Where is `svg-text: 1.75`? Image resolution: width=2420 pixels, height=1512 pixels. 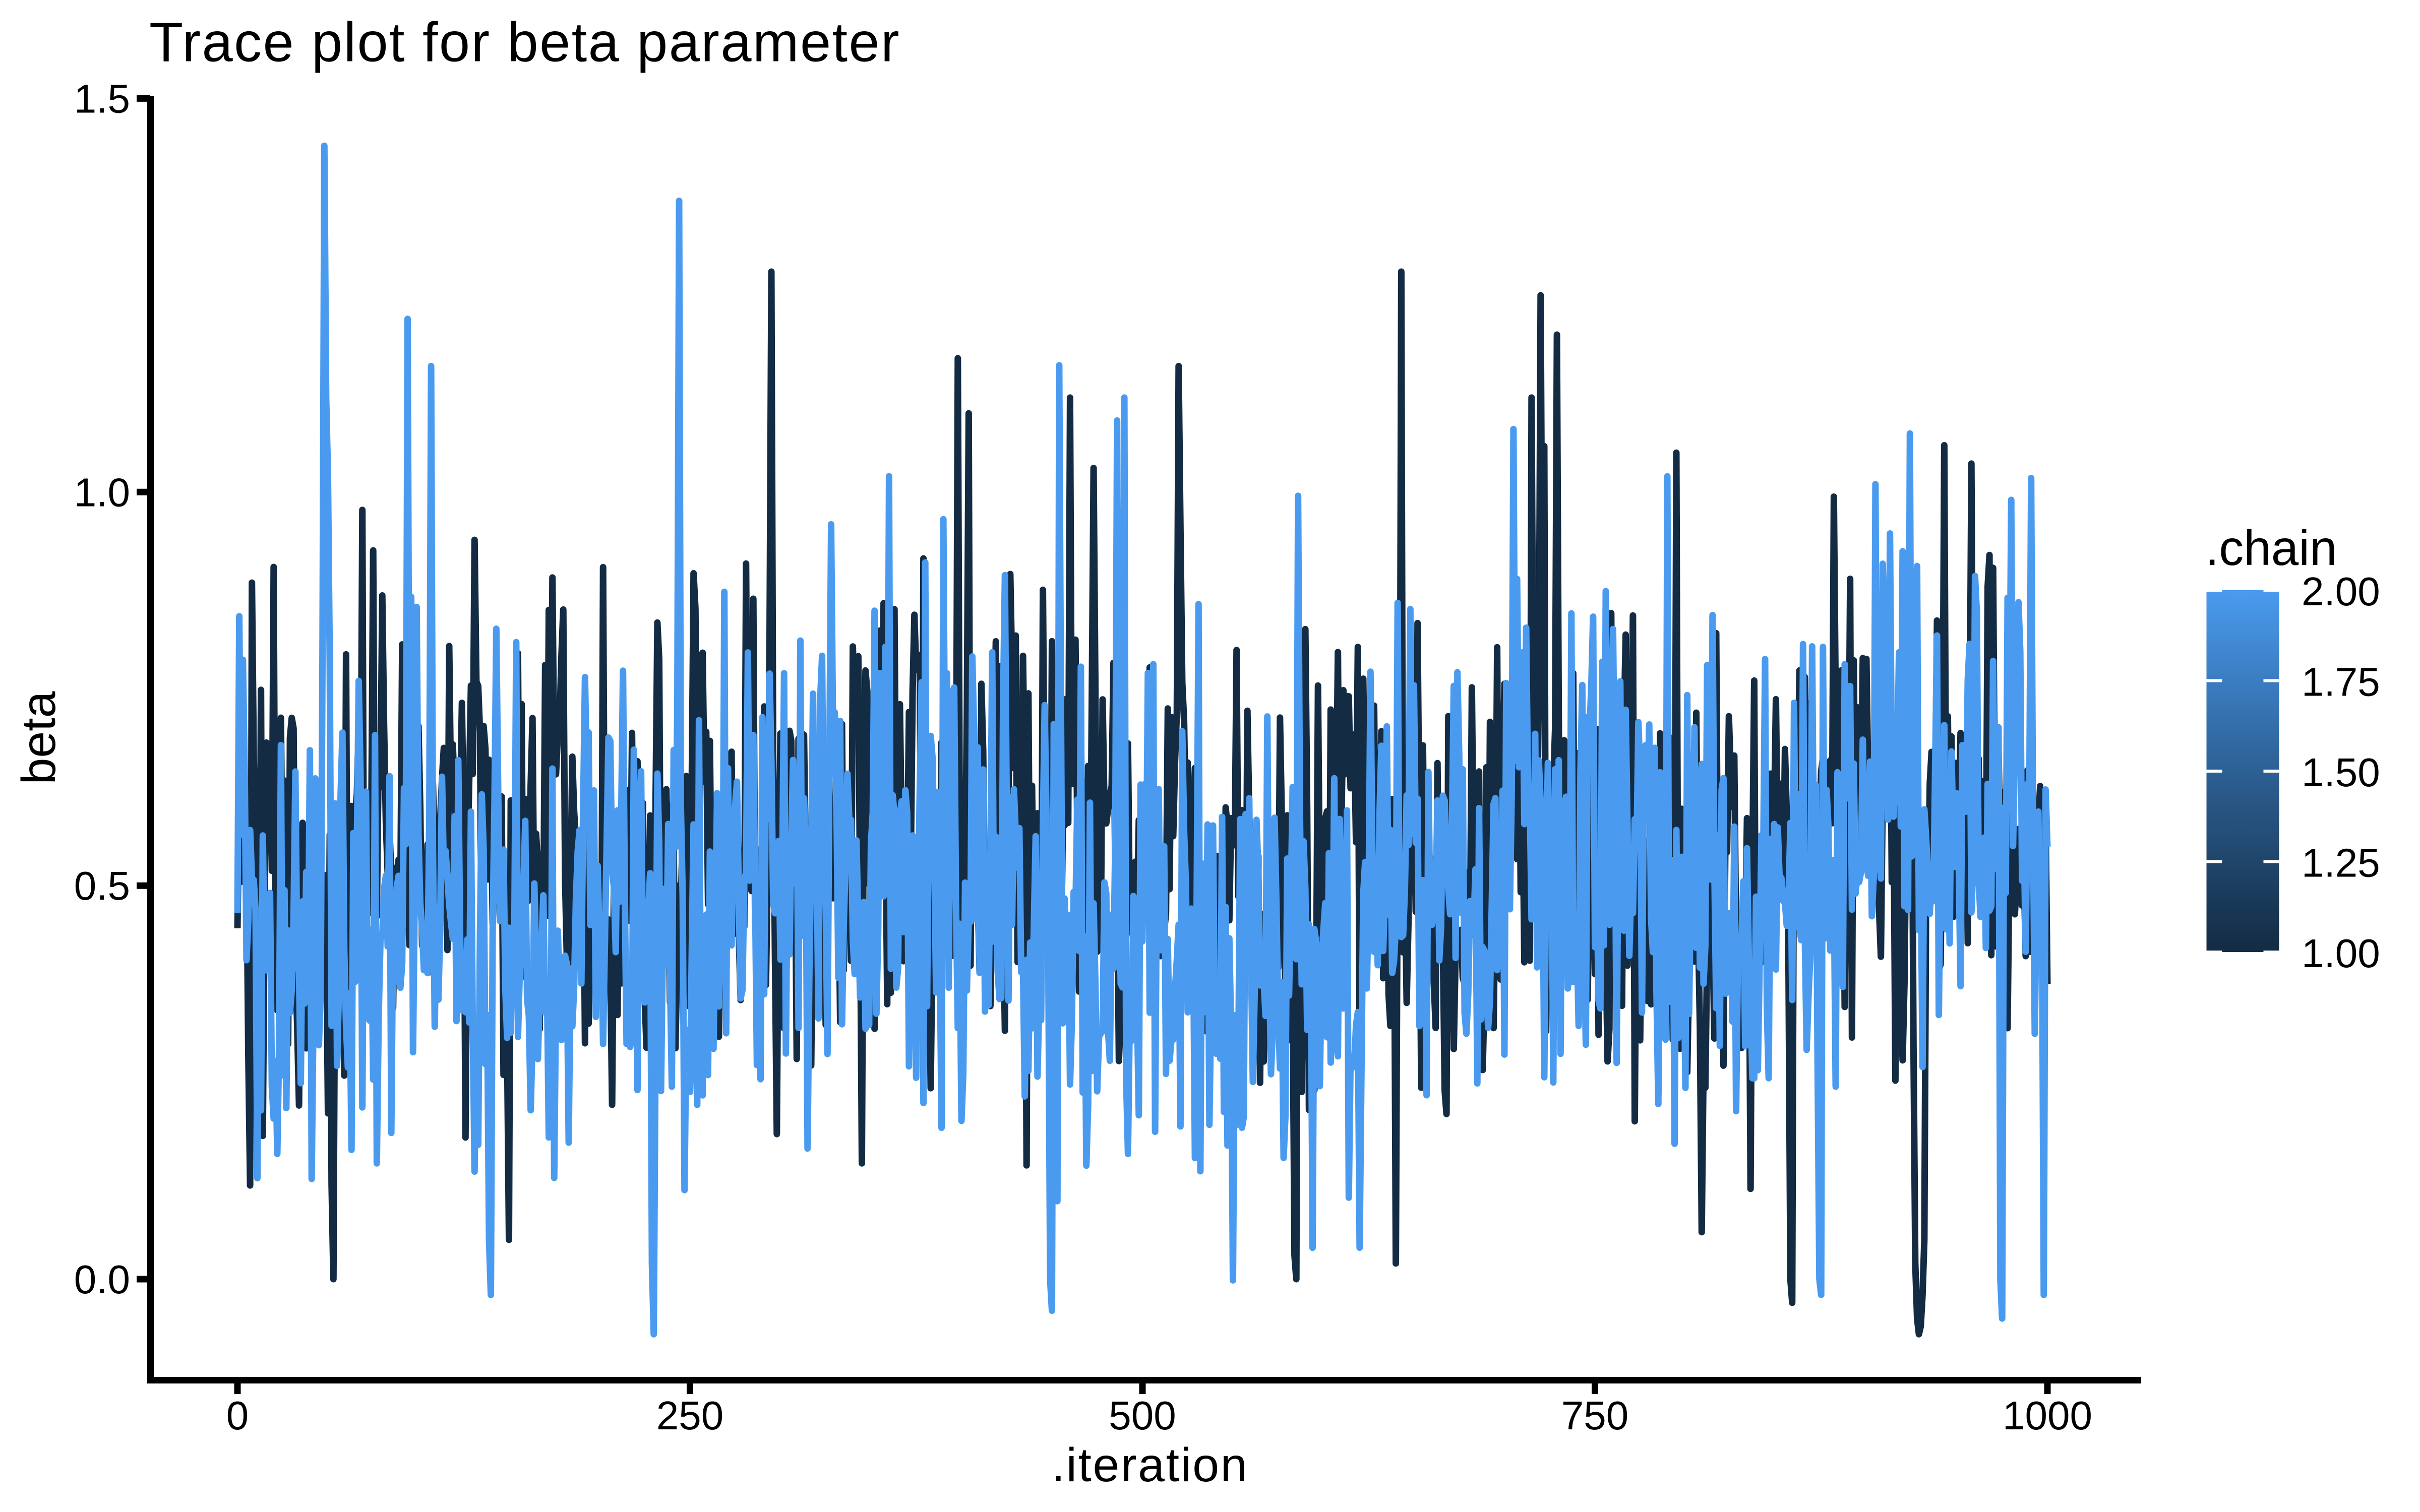 svg-text: 1.75 is located at coordinates (2341, 682).